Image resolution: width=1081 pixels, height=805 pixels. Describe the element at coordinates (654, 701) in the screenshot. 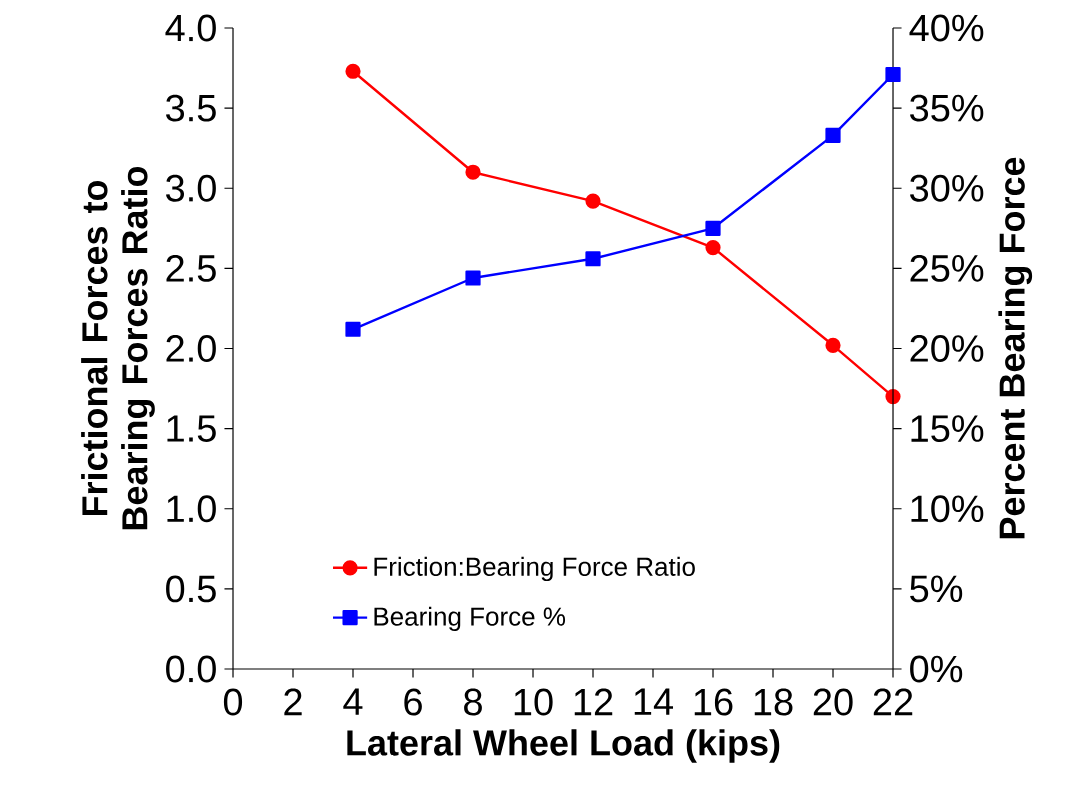

I see `x-tick-label: 14` at that location.